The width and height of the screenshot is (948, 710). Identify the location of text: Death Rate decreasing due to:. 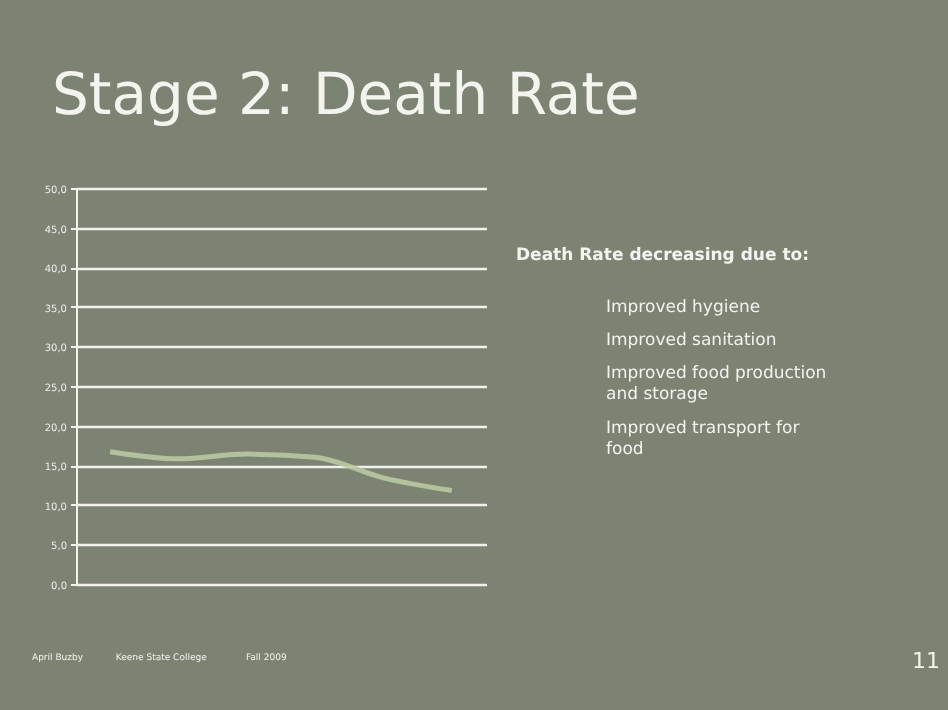
(663, 256).